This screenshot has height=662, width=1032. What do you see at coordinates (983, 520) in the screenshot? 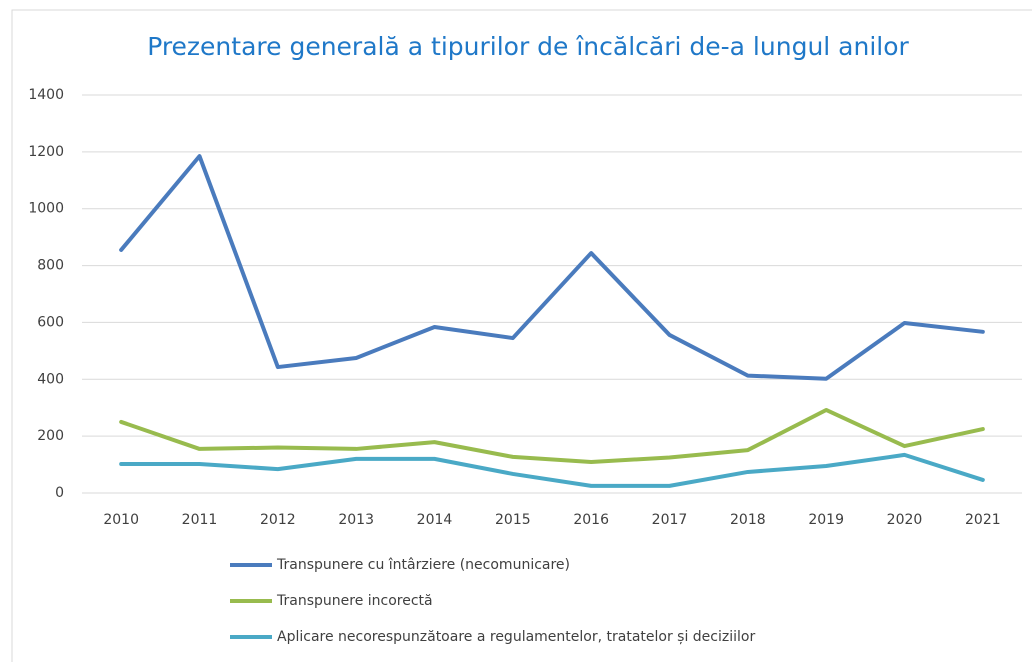
I see `x-tick-label: 2021` at bounding box center [983, 520].